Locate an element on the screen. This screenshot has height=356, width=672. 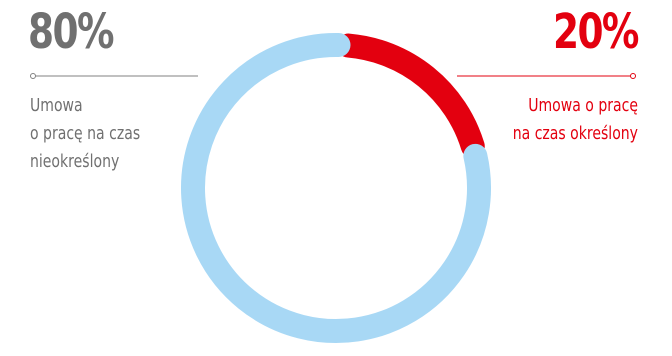
category-label-right-line-2: na czas określony is located at coordinates (575, 133).